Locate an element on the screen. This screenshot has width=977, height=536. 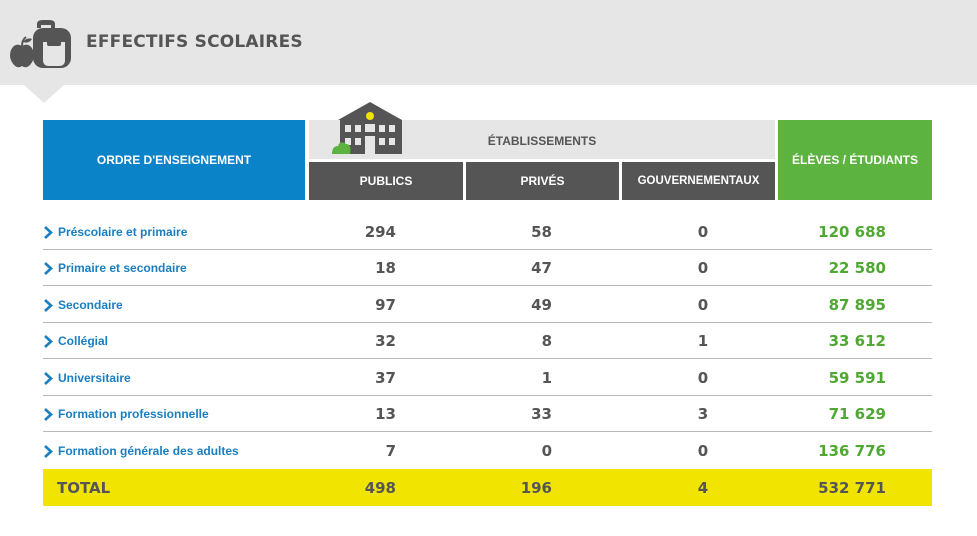
column-header-students: ÉLÈVES / ÉTUDIANTS is located at coordinates (855, 160).